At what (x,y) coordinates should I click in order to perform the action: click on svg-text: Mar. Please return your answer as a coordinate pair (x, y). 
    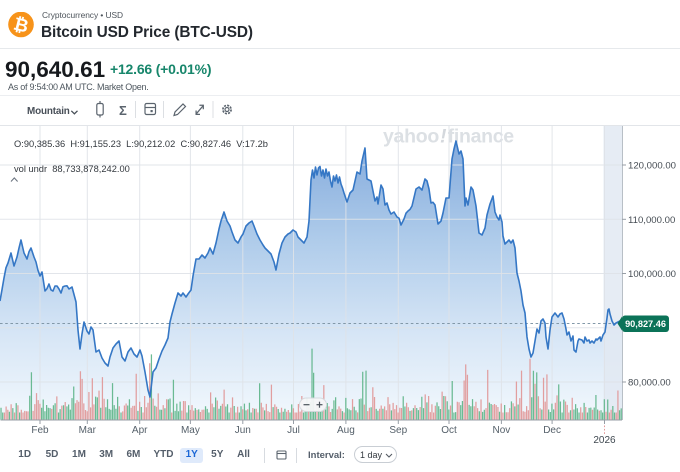
    Looking at the image, I should click on (88, 430).